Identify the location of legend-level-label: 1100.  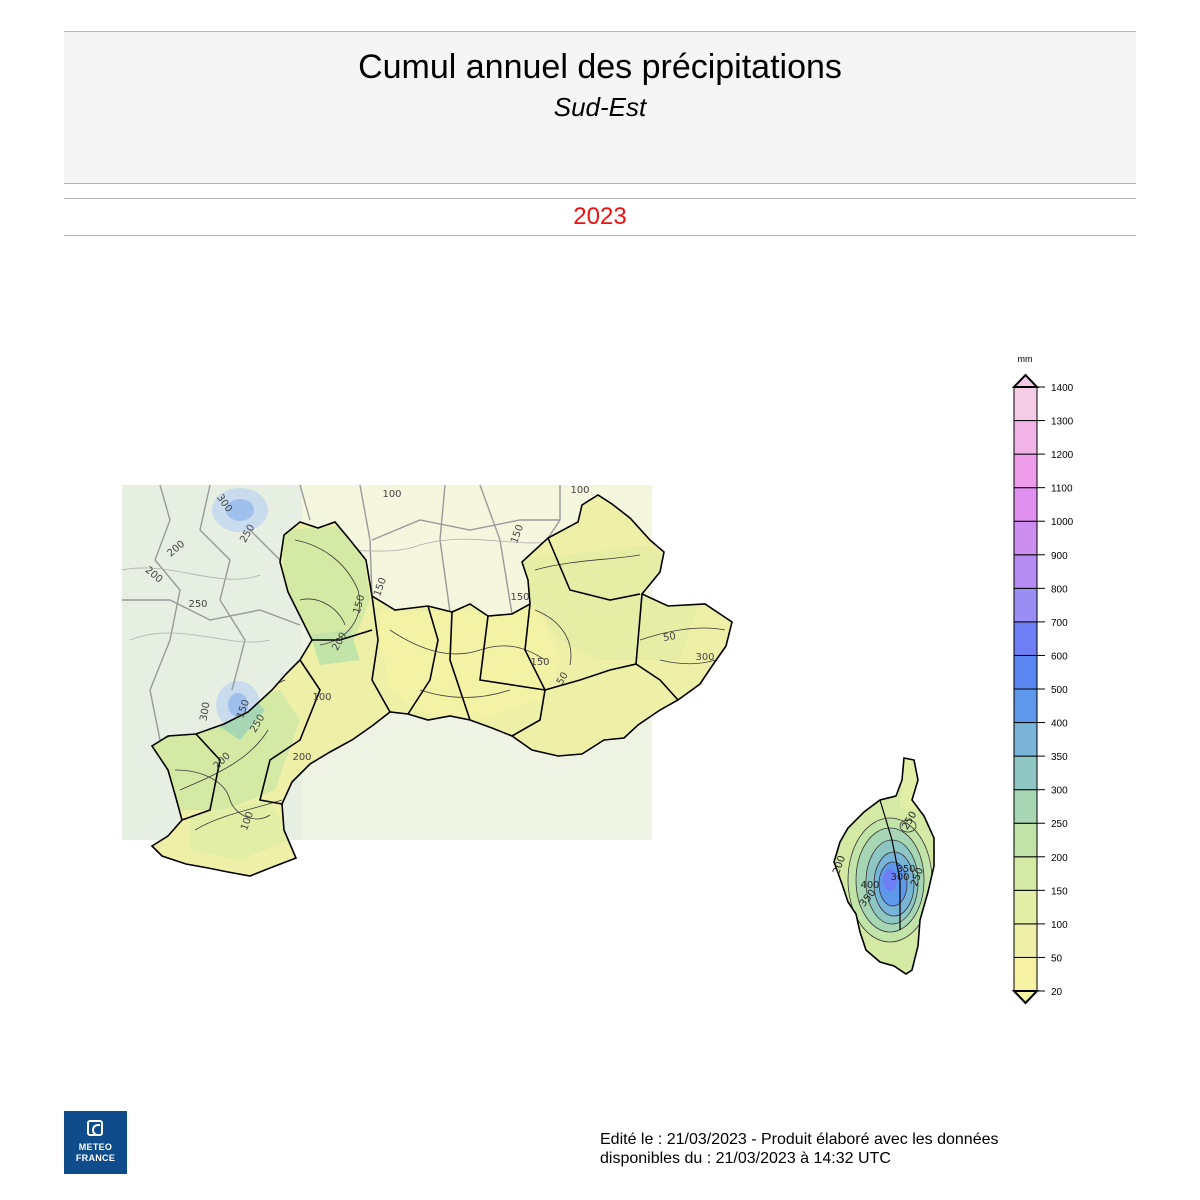
(1062, 489).